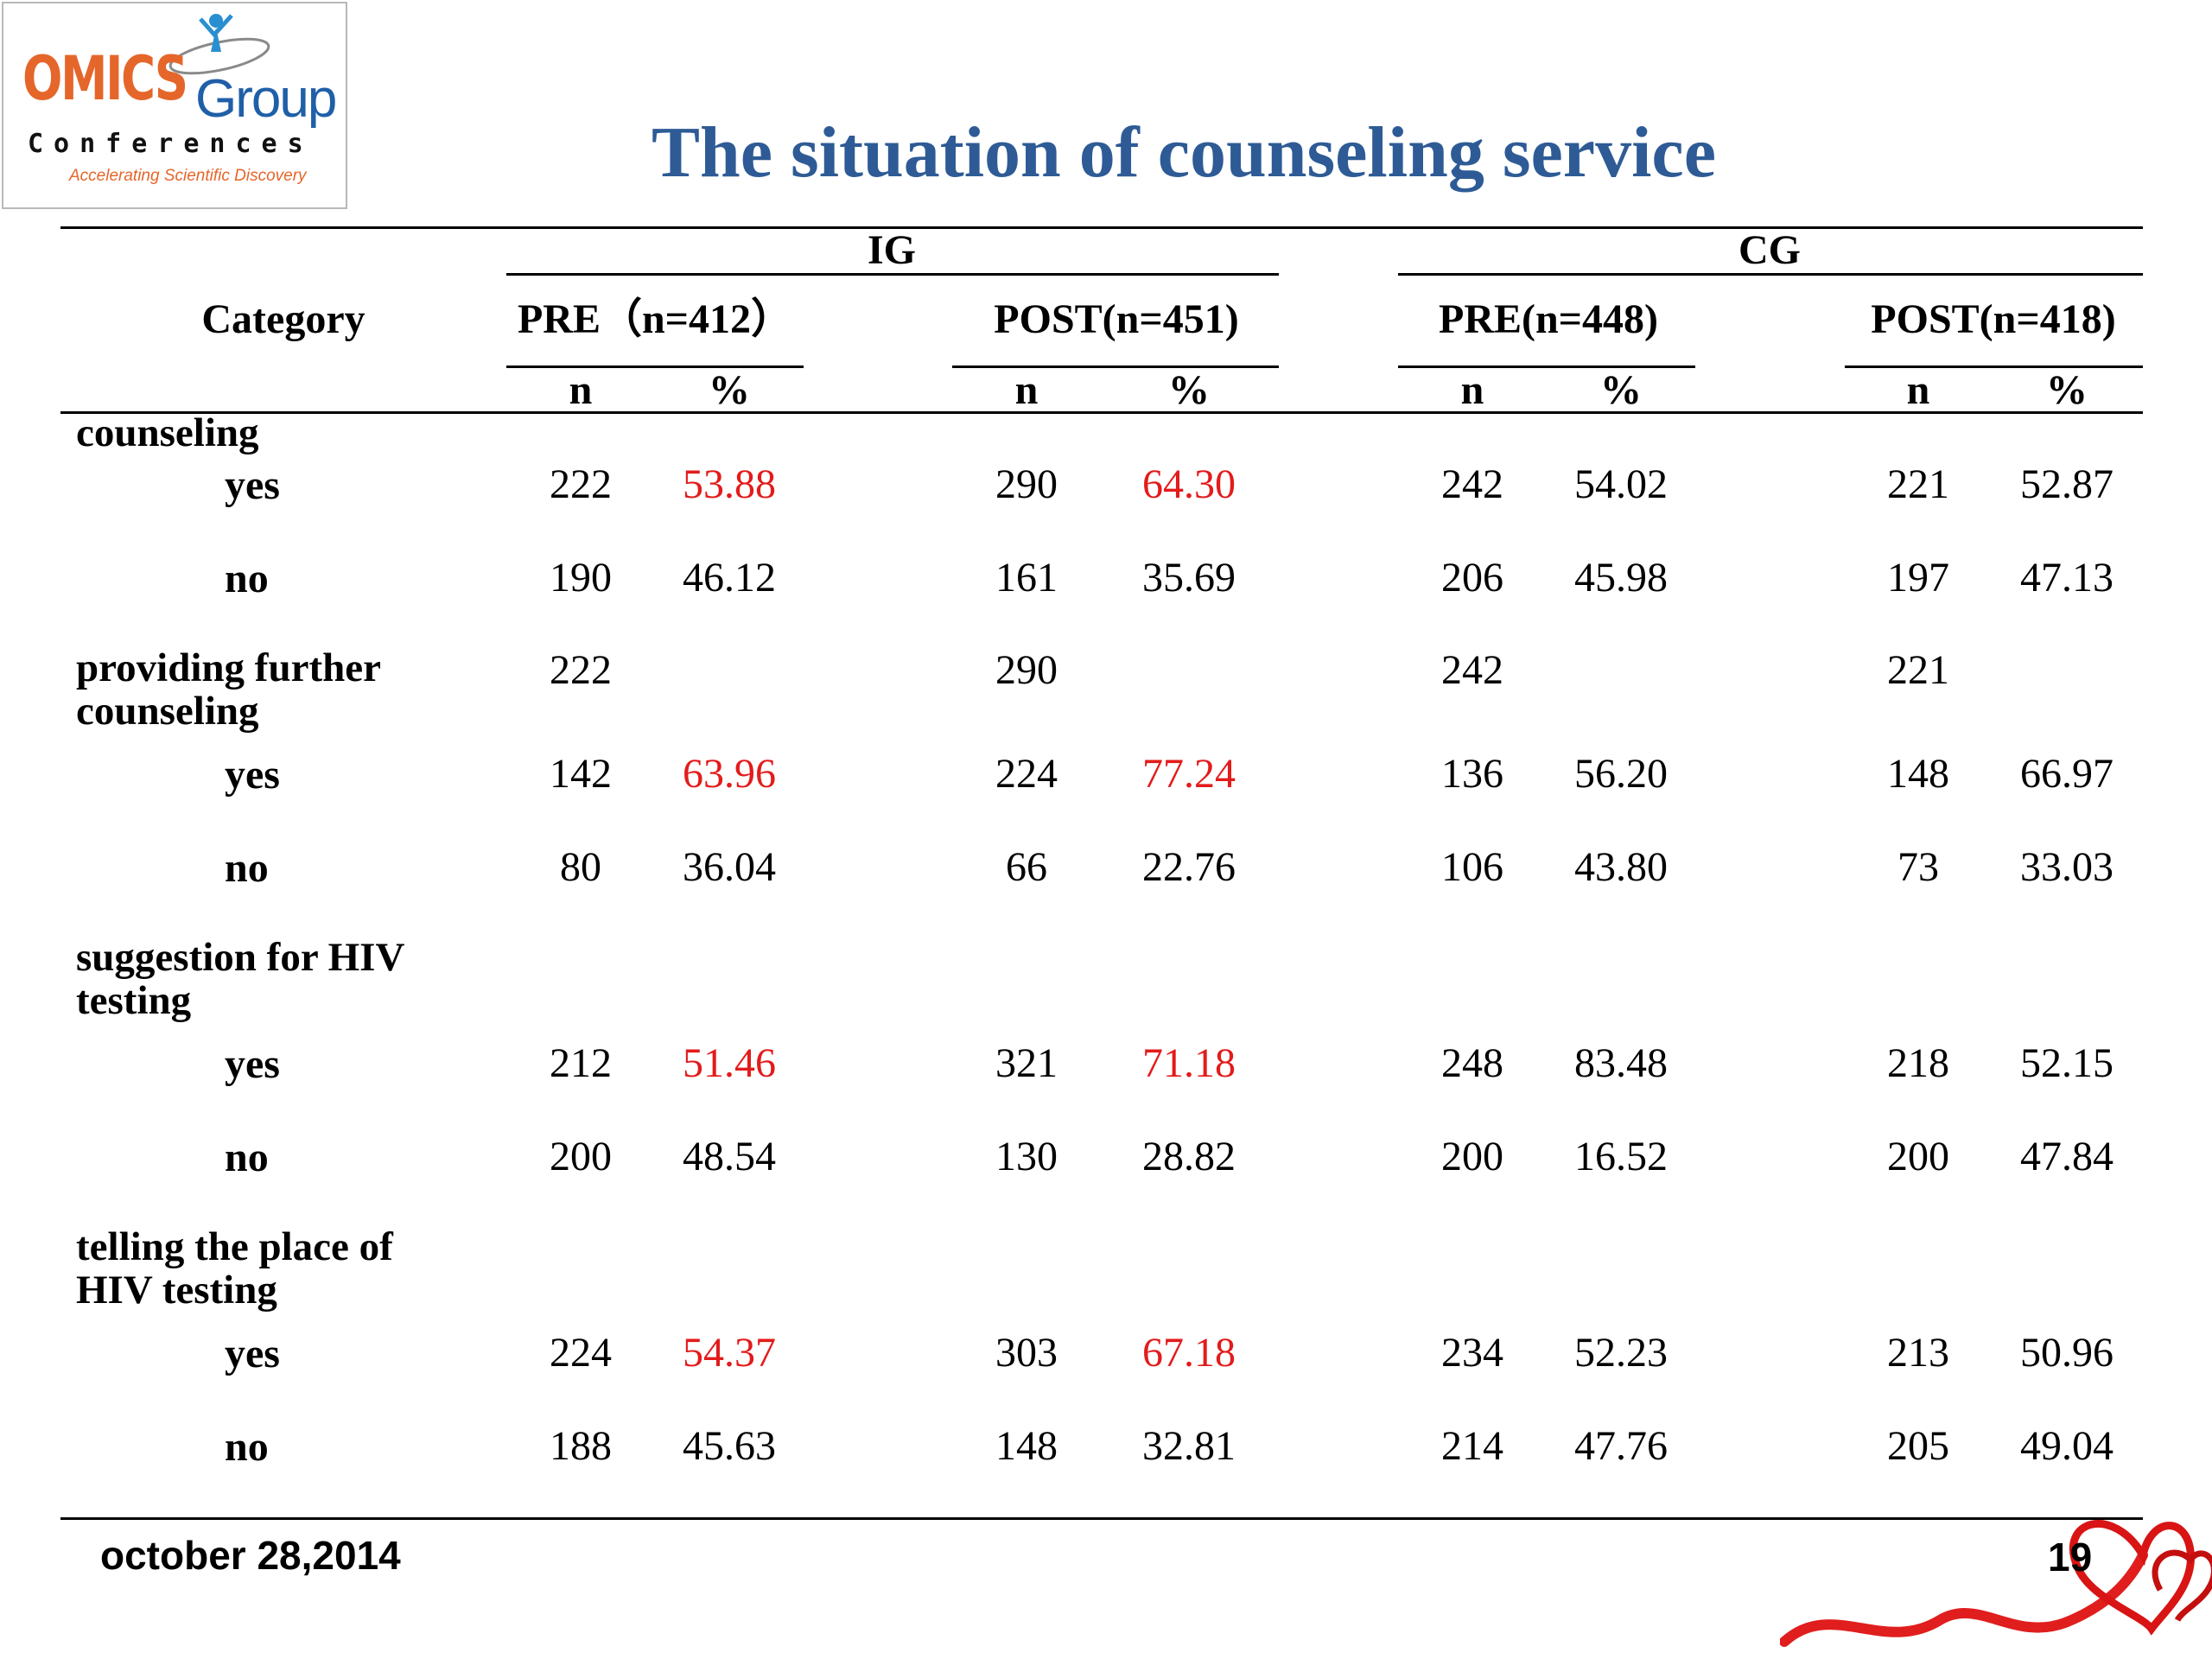 The height and width of the screenshot is (1659, 2212). I want to click on cell-percent: 49.04, so click(2066, 1446).